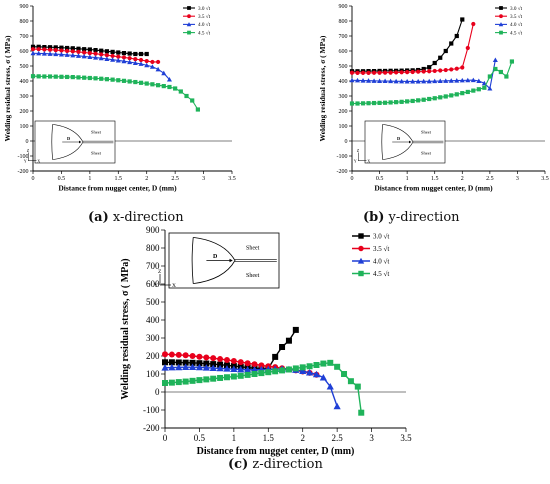  I want to click on x-axis-title: Distance from nugget center, D (mm), so click(276, 451).